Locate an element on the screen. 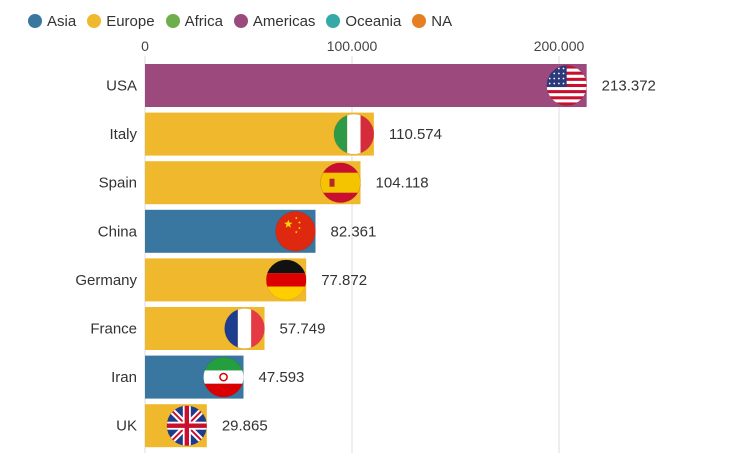 Image resolution: width=747 pixels, height=453 pixels. legend-item-africa: Africa is located at coordinates (194, 21).